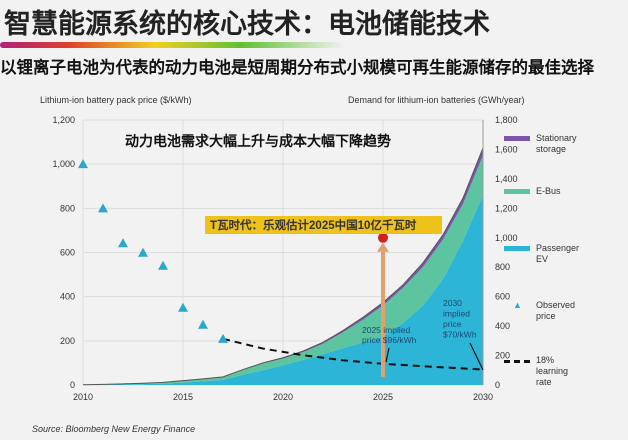  What do you see at coordinates (460, 335) in the screenshot?
I see `annotation-2030-line: $70/kWh` at bounding box center [460, 335].